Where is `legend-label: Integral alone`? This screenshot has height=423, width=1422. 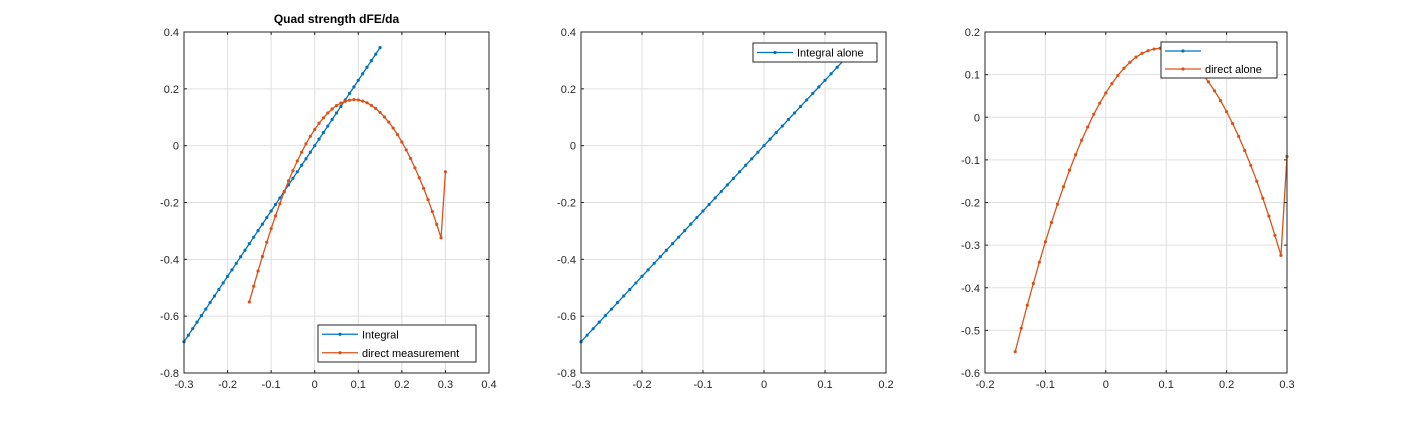 legend-label: Integral alone is located at coordinates (830, 54).